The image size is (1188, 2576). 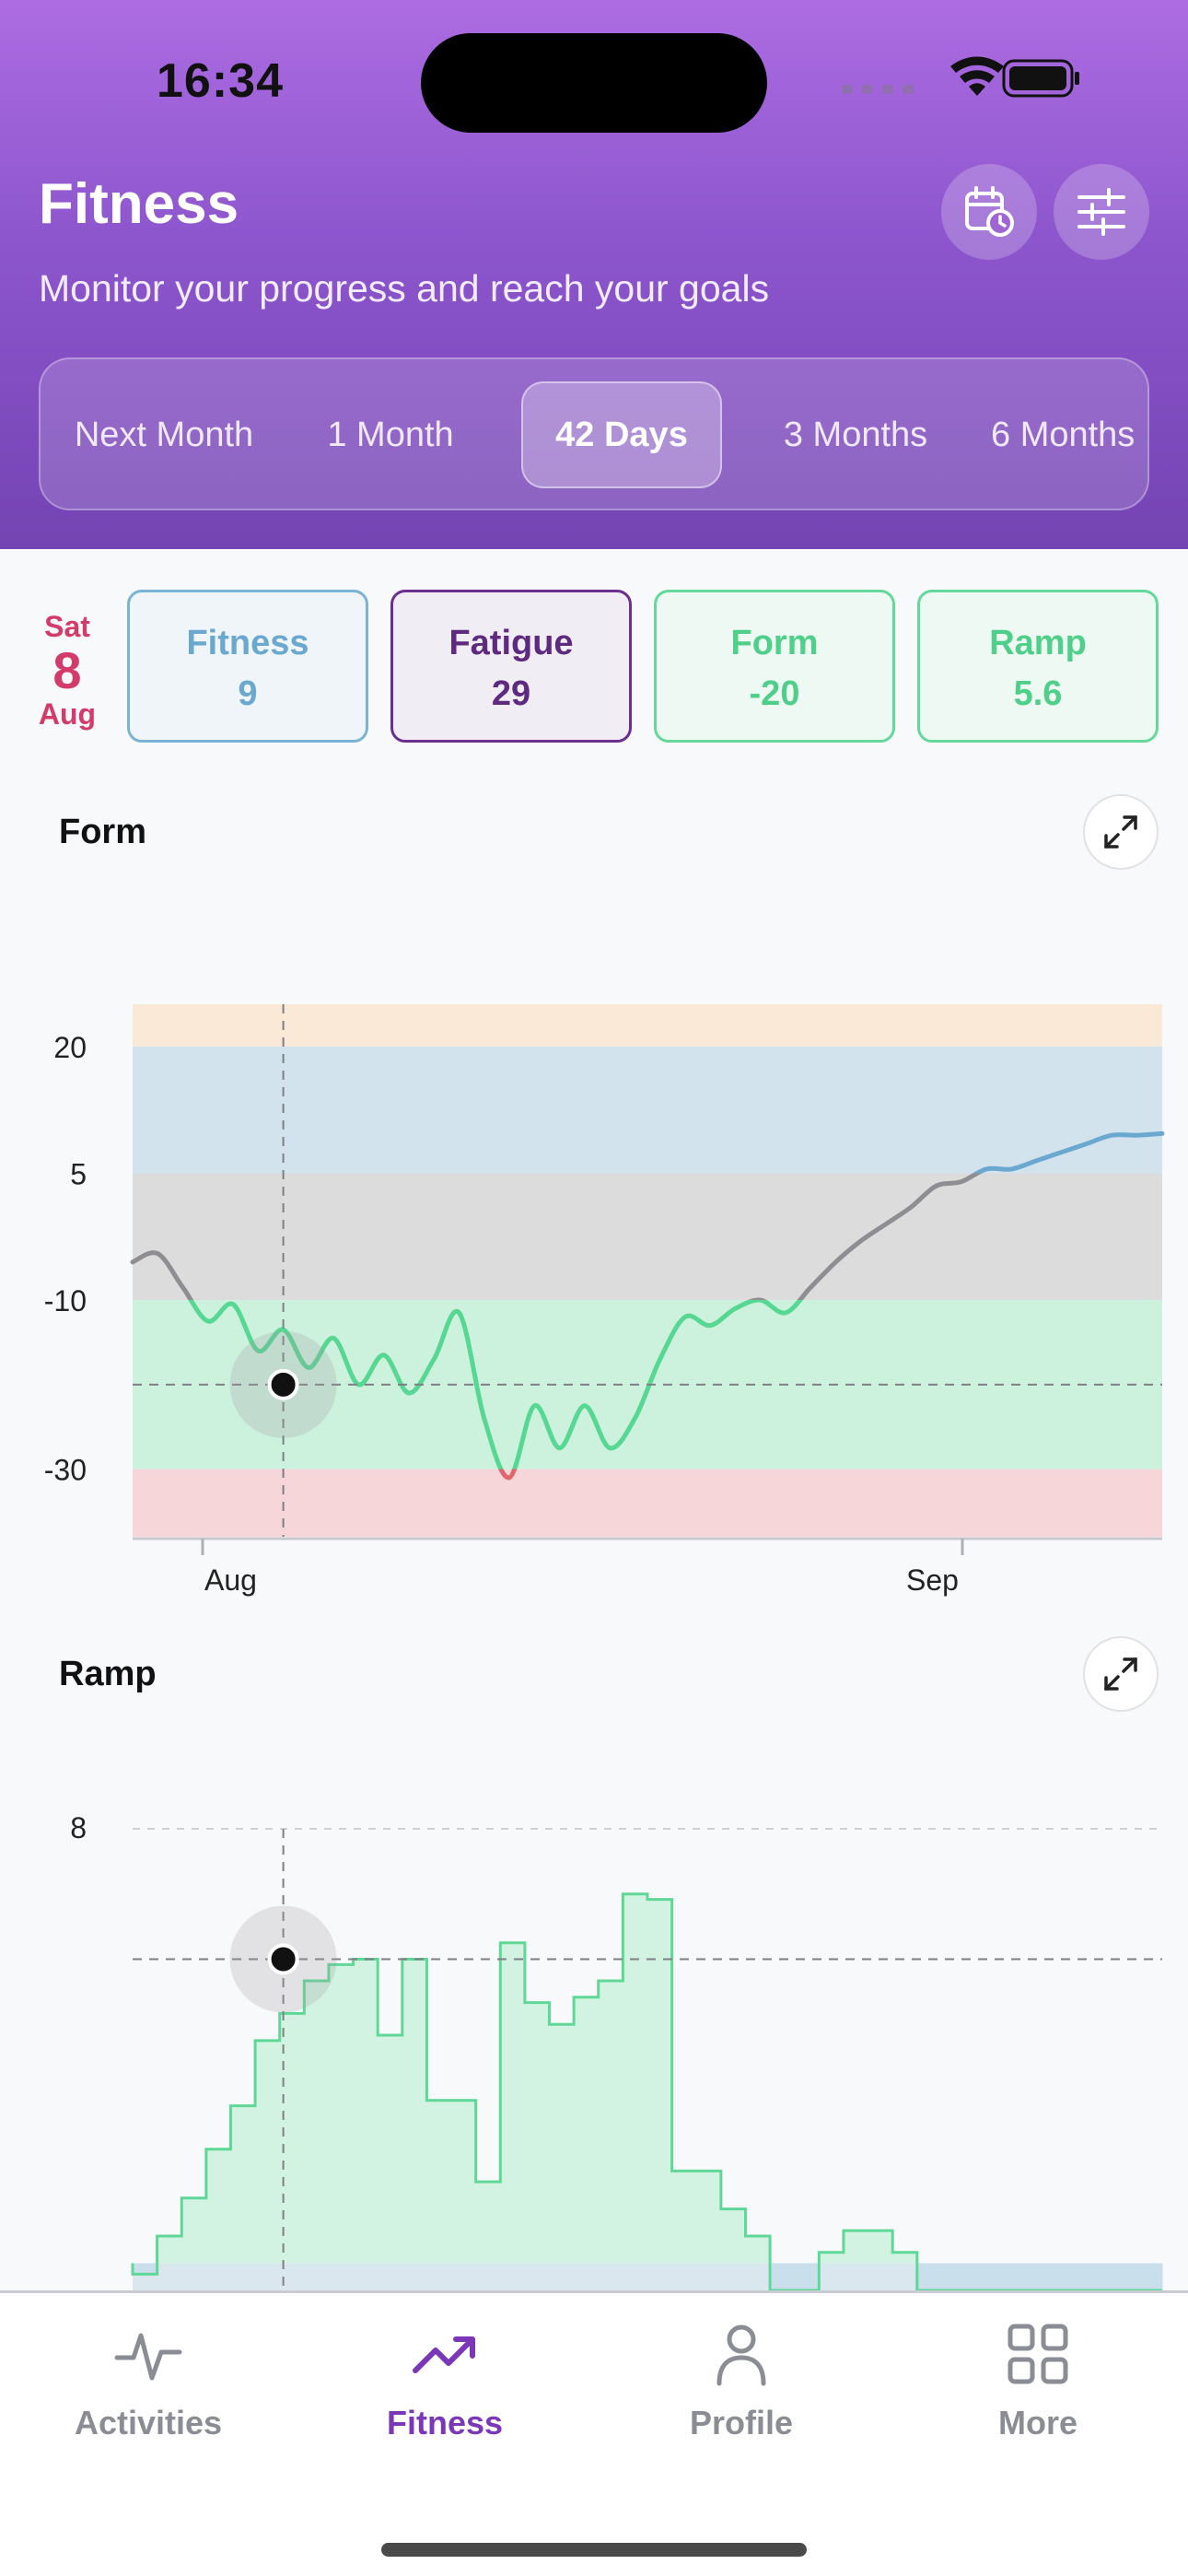 I want to click on sliders-icon, so click(x=1101, y=212).